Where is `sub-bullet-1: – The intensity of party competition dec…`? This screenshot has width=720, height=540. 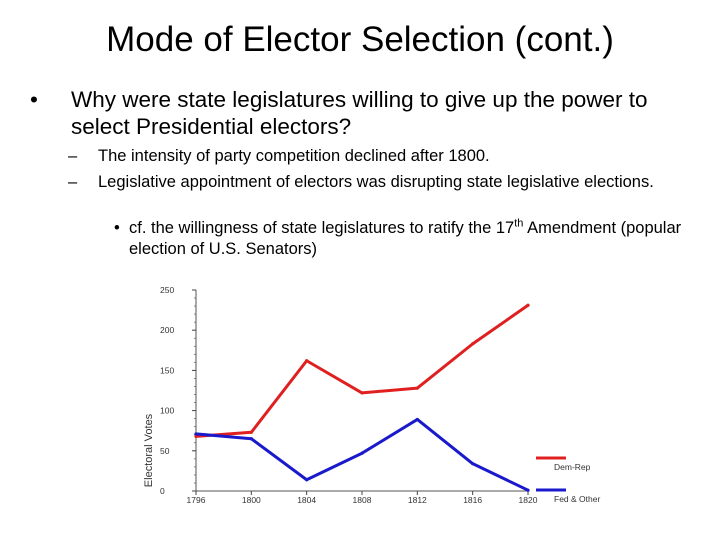
sub-bullet-1: – The intensity of party competition dec… is located at coordinates (378, 156).